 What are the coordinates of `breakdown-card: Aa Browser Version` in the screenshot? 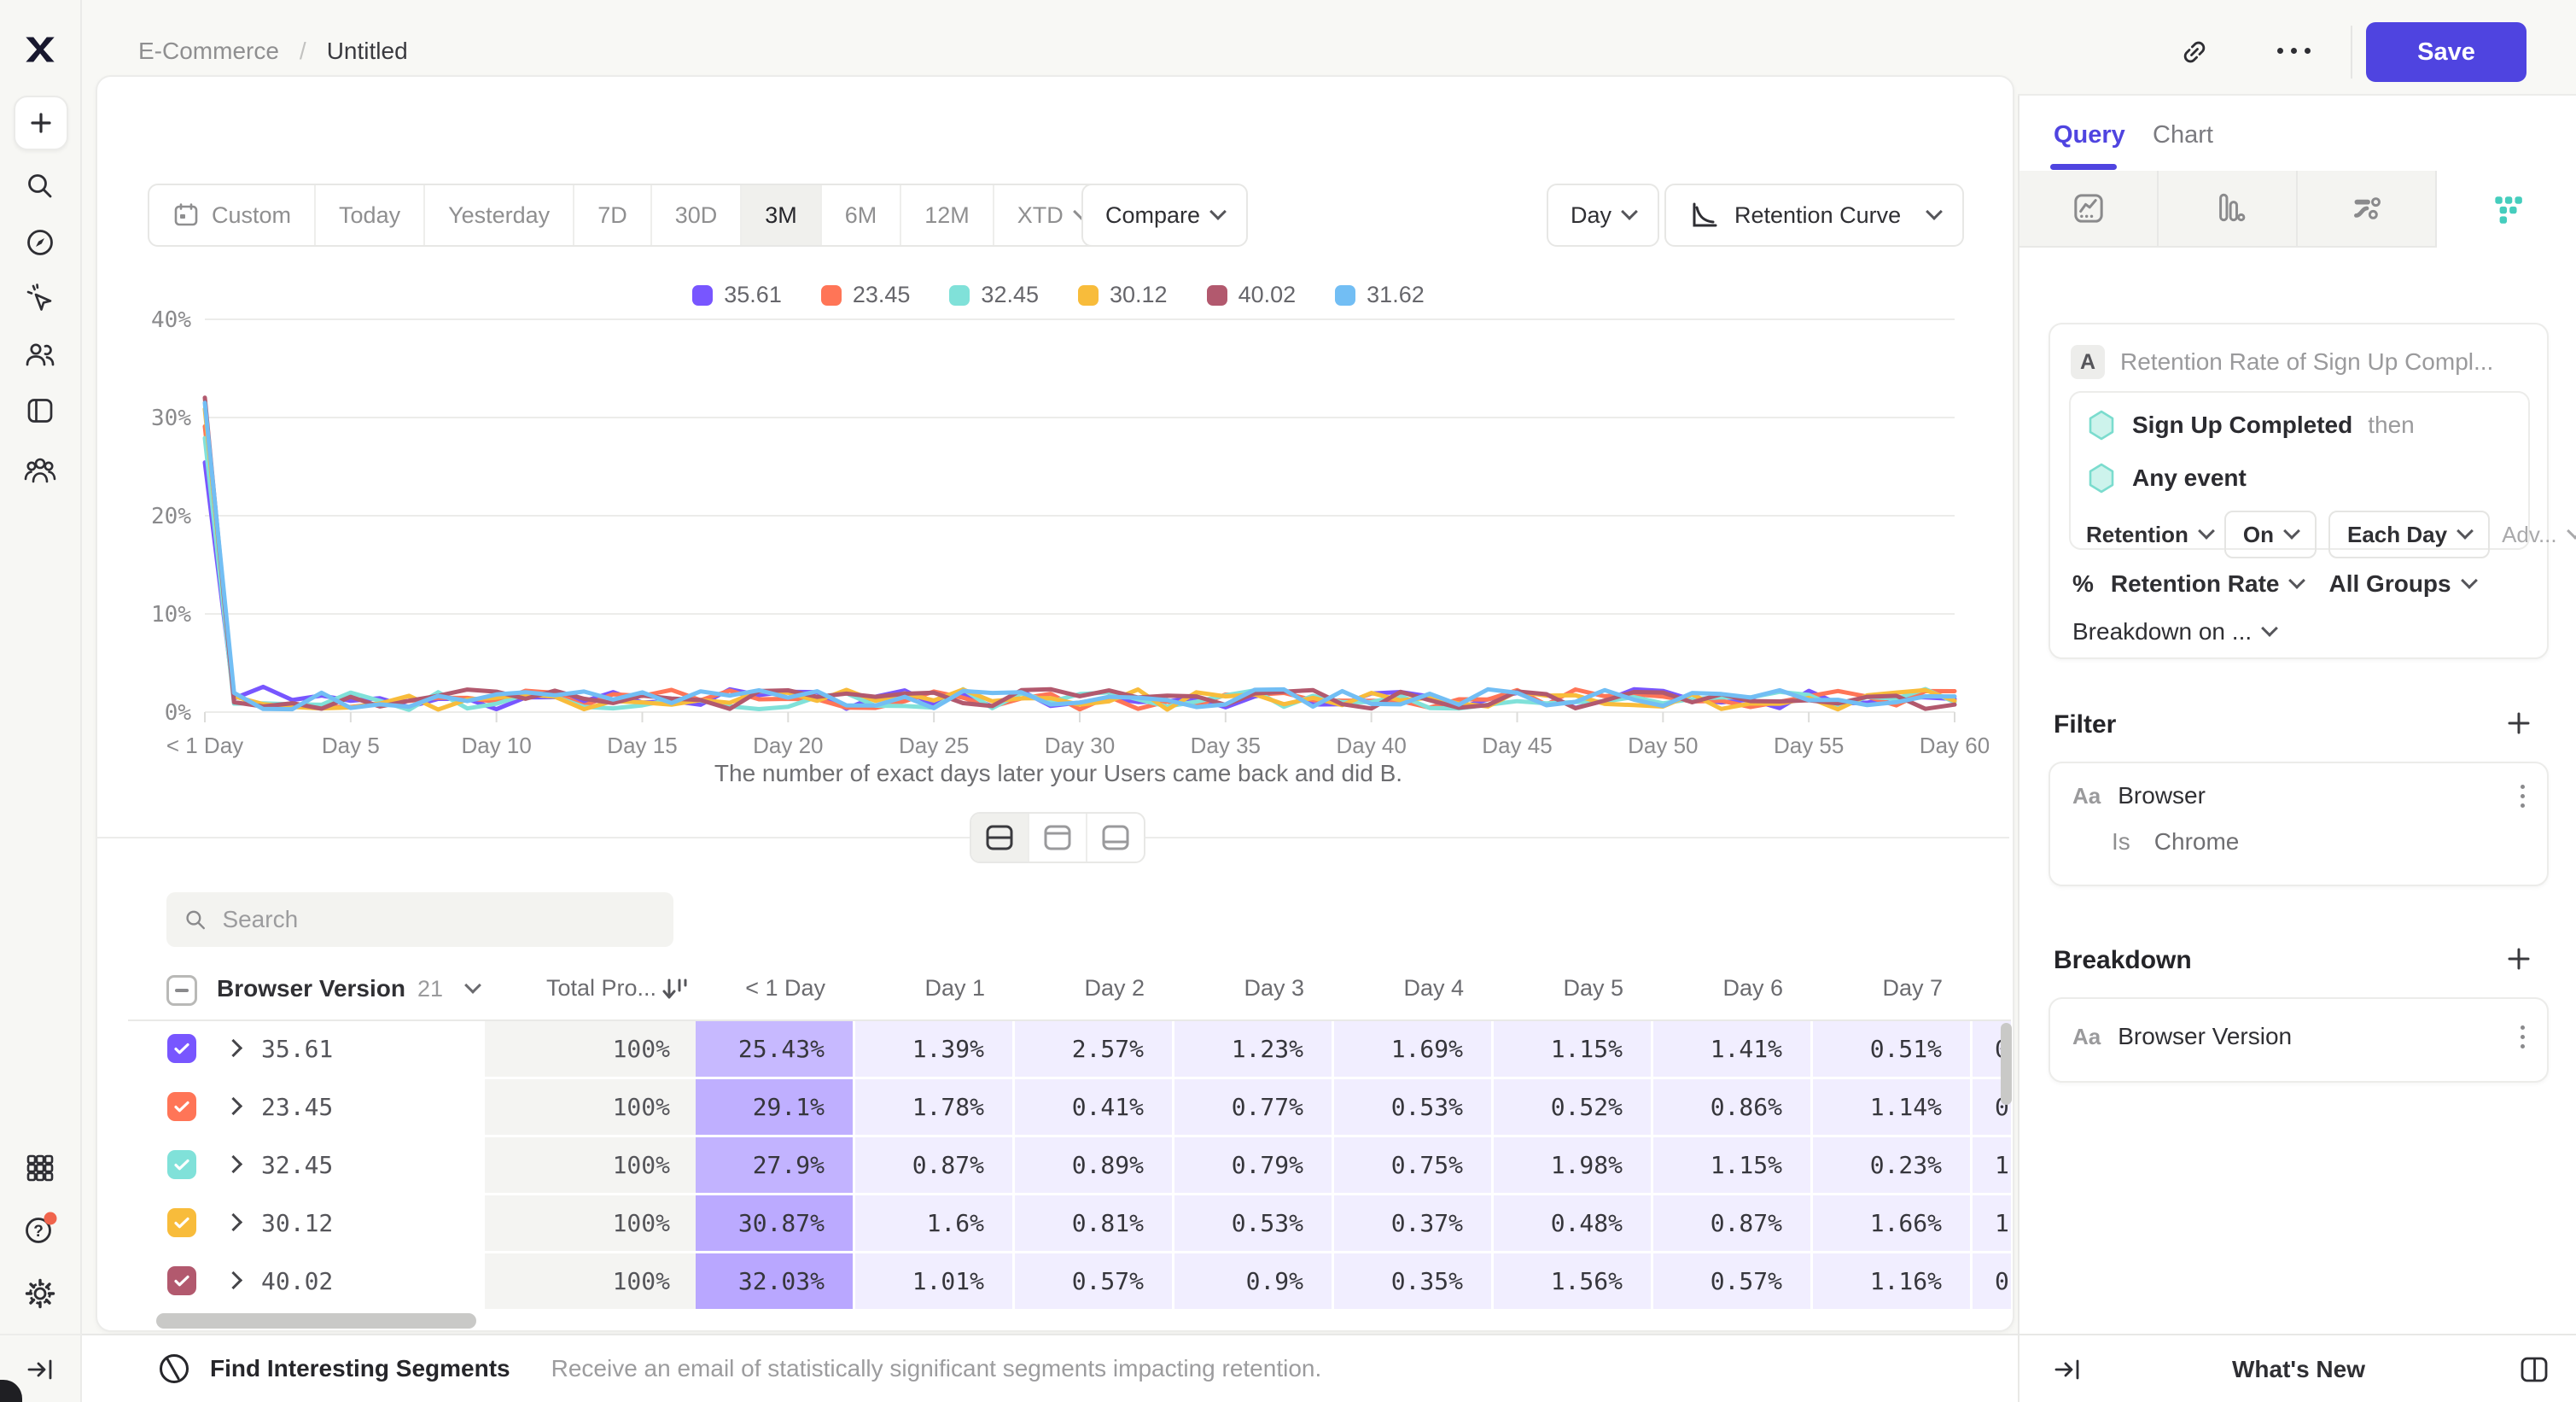 It's located at (2299, 1040).